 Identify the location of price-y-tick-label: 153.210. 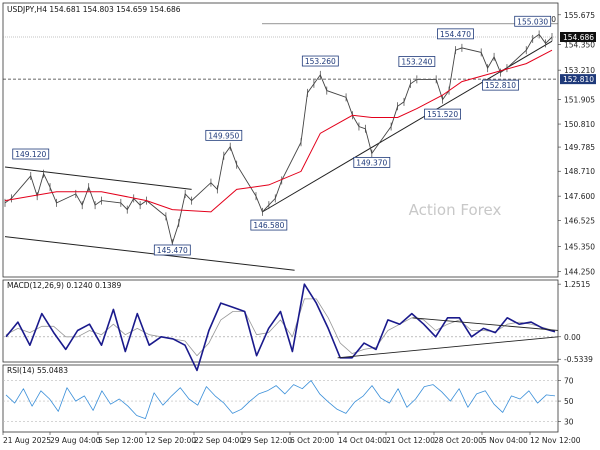
(579, 70).